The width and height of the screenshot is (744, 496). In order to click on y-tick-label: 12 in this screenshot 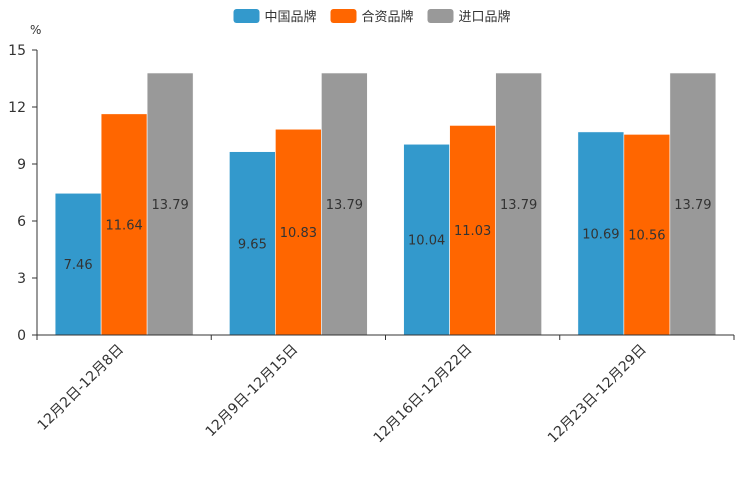, I will do `click(17, 108)`.